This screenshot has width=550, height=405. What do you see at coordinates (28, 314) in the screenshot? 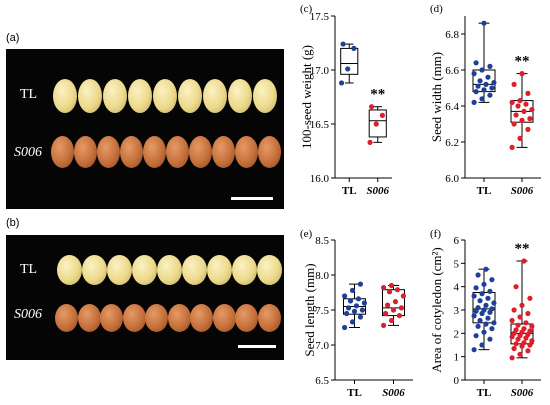
I see `photo-b-s006-label: S006` at bounding box center [28, 314].